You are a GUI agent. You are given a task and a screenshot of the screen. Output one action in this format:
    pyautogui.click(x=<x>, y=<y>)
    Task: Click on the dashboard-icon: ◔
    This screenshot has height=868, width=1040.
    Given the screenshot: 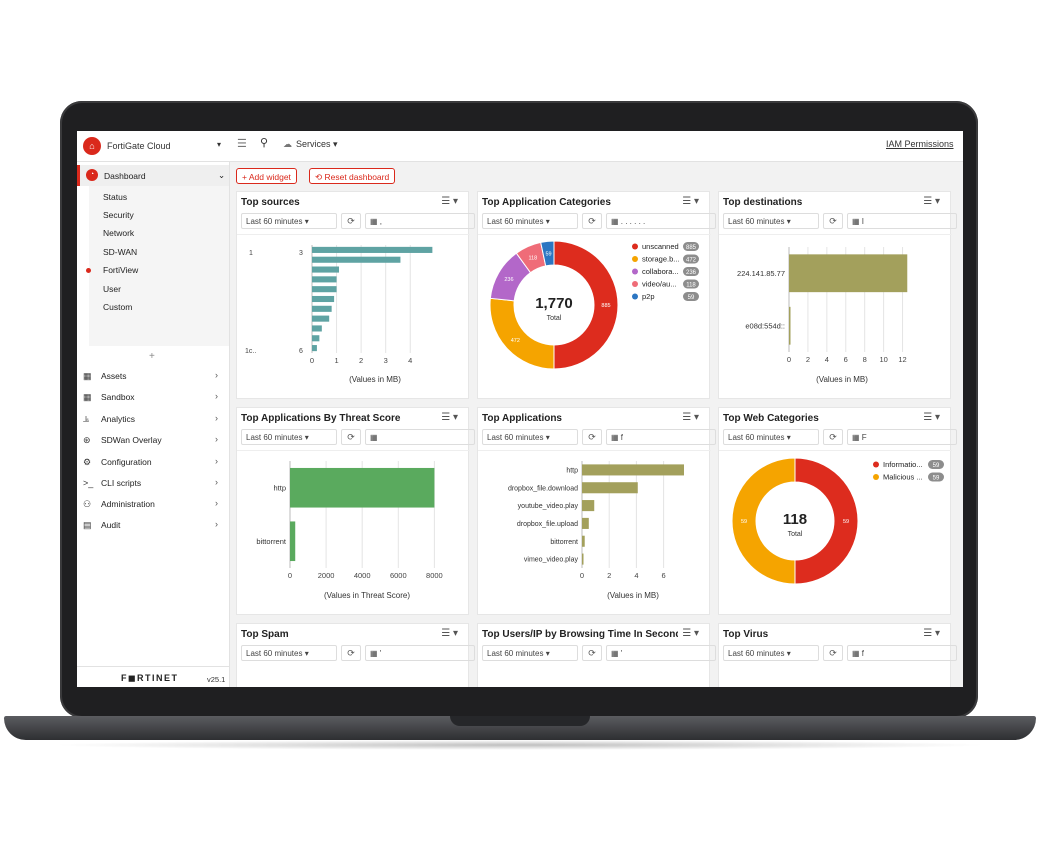 What is the action you would take?
    pyautogui.click(x=92, y=175)
    